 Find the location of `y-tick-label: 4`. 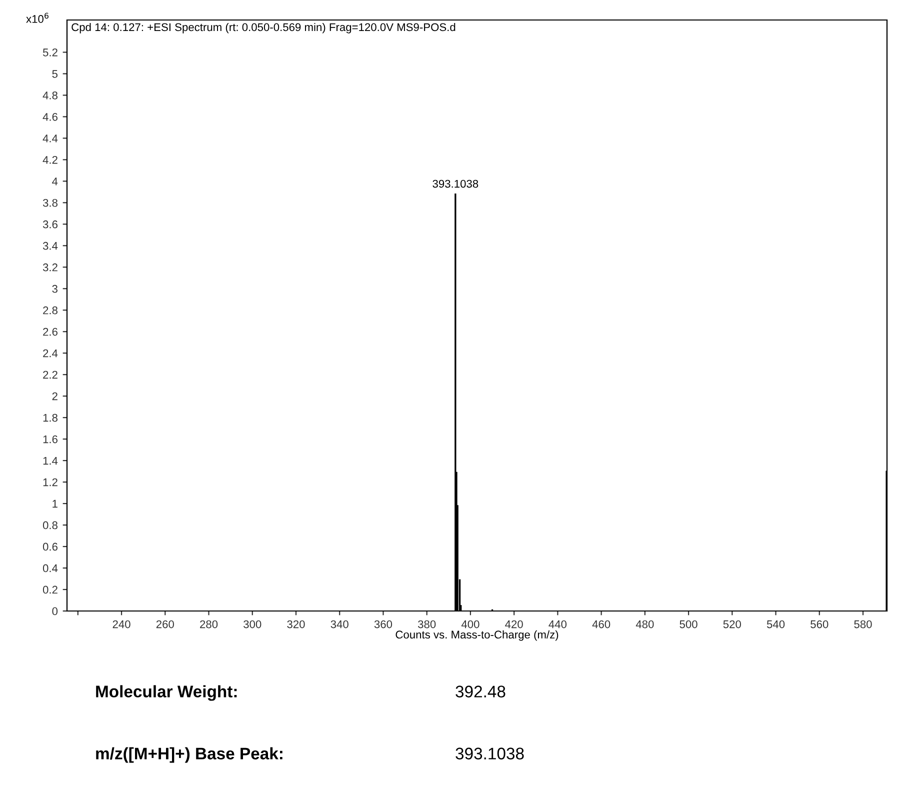

y-tick-label: 4 is located at coordinates (55, 182).